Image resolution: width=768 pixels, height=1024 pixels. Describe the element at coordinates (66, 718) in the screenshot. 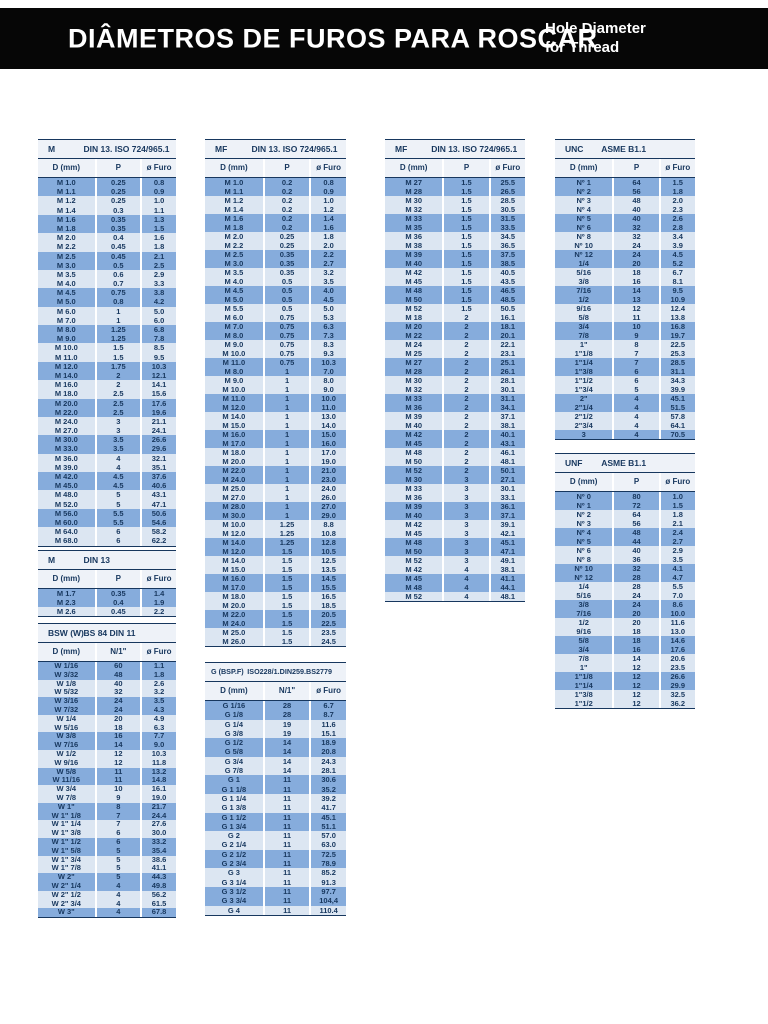

I see `table-cell: W 1/4` at that location.